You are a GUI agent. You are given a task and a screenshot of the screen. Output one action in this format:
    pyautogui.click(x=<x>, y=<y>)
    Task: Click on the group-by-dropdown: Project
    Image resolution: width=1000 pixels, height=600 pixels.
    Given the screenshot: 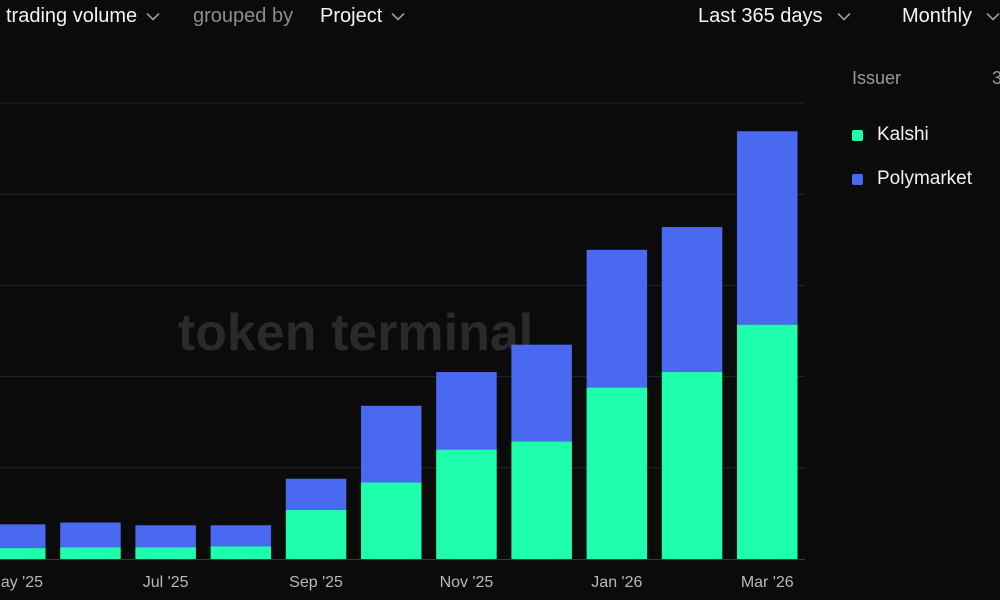 What is the action you would take?
    pyautogui.click(x=362, y=16)
    